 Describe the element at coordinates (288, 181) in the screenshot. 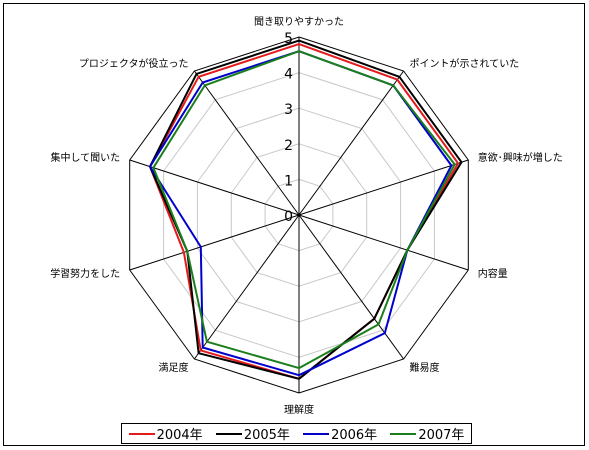

I see `radial-tick-label: 1` at that location.